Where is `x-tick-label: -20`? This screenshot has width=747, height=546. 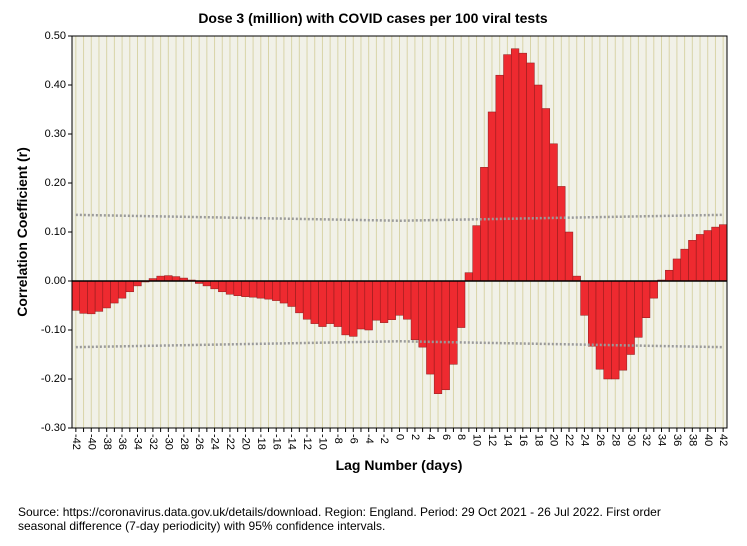 x-tick-label: -20 is located at coordinates (245, 442).